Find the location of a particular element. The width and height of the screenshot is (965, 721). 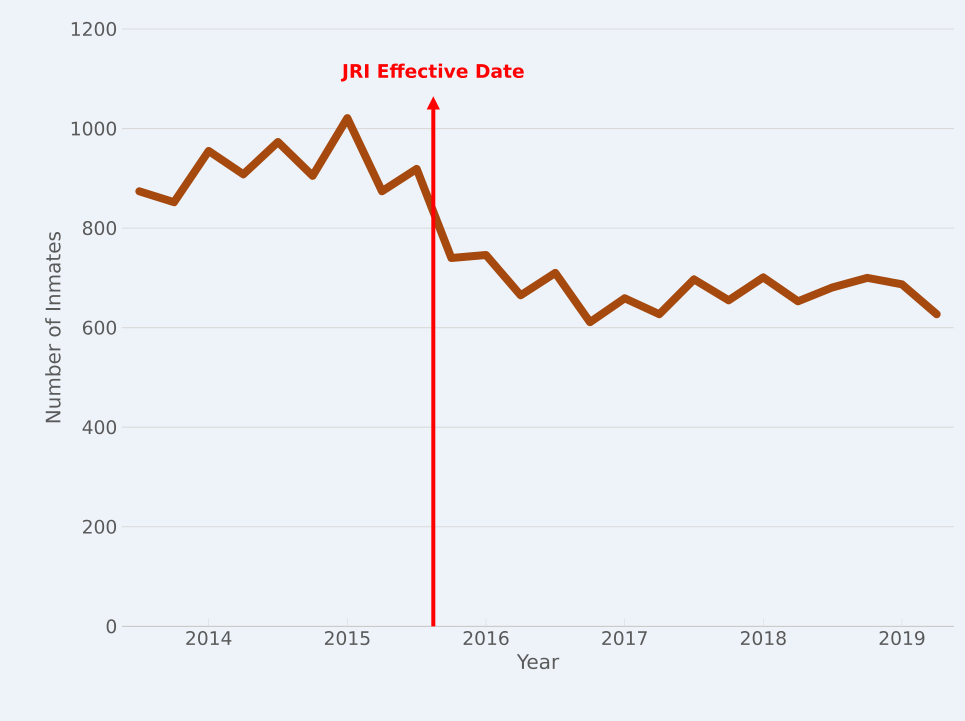

ref-line-label: JRI Effective Date is located at coordinates (432, 73).